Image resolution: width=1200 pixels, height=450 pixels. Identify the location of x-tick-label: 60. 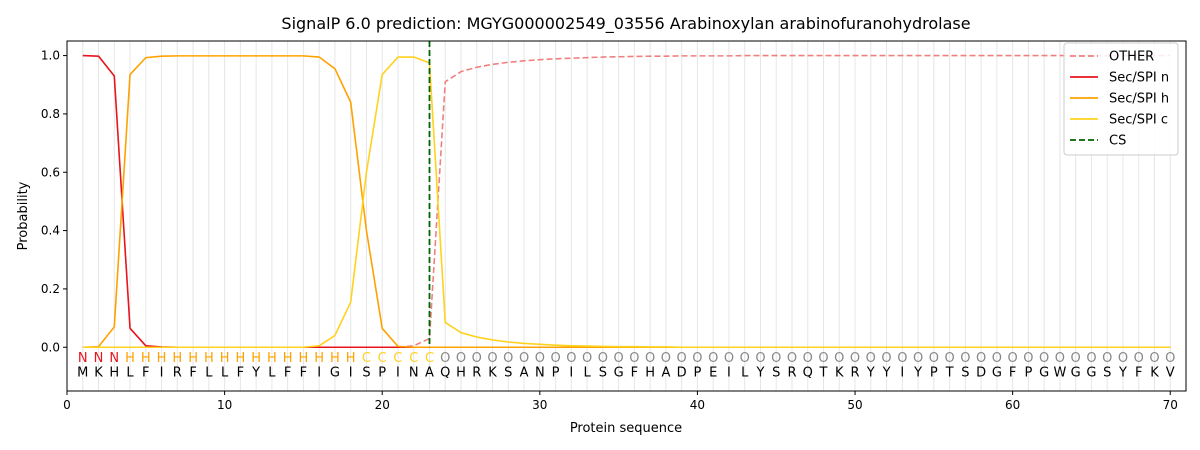
(1012, 405).